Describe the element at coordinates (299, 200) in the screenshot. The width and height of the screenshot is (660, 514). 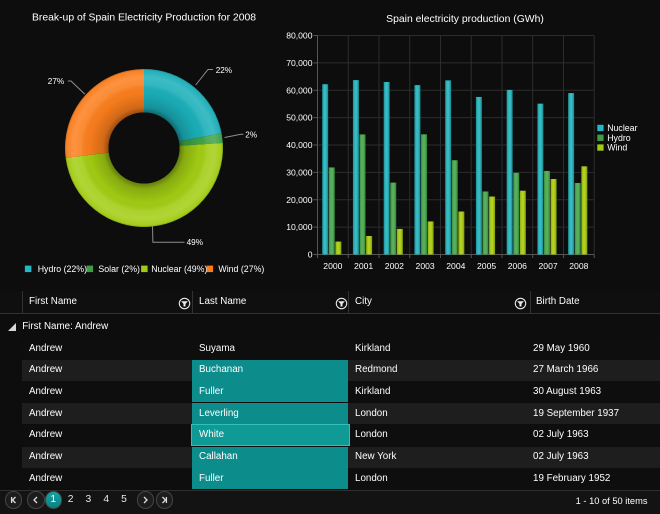
I see `svg-text: 20,000` at that location.